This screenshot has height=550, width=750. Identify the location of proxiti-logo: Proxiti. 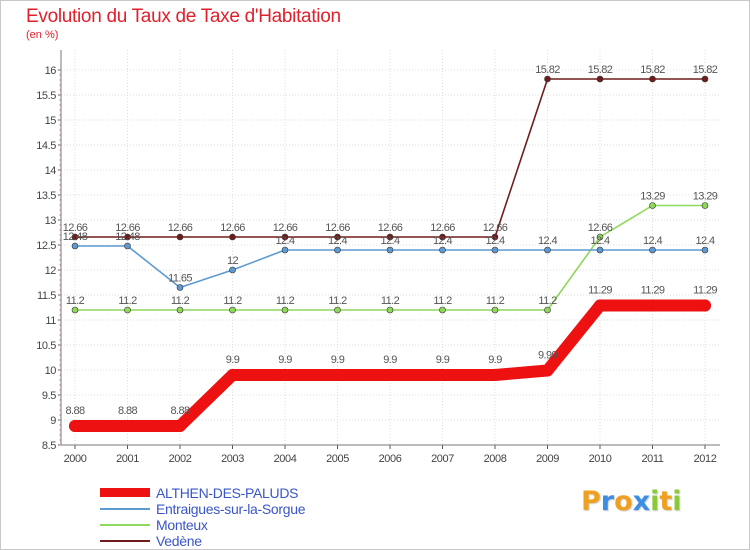
(631, 501).